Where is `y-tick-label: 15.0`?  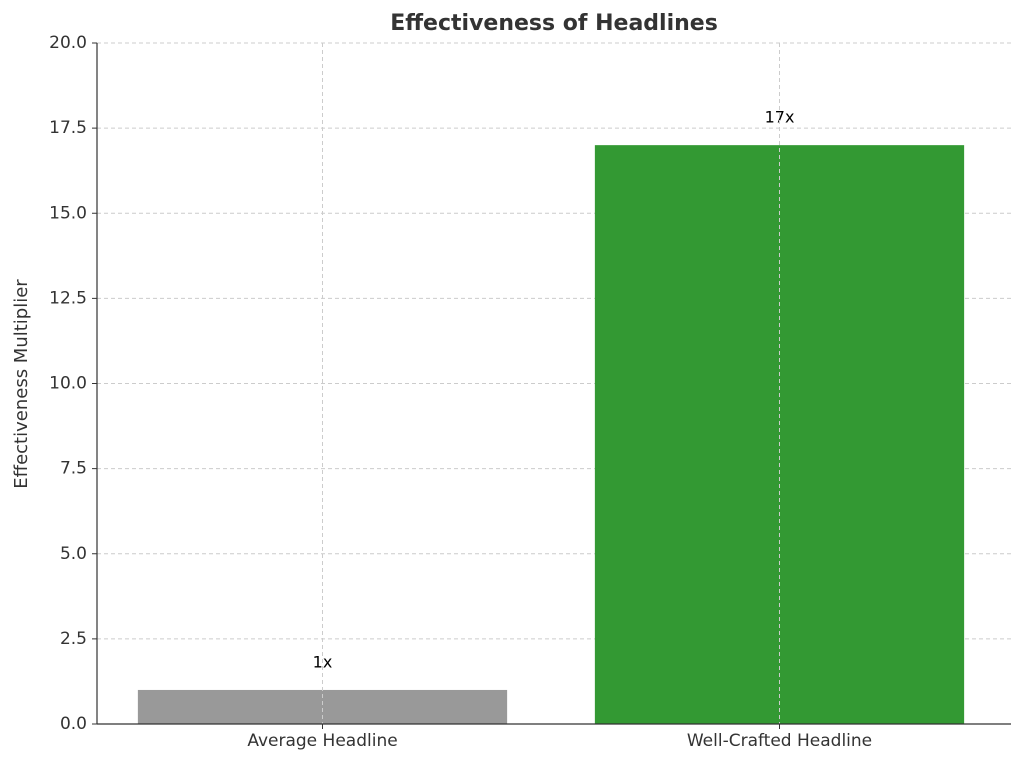 y-tick-label: 15.0 is located at coordinates (68, 213).